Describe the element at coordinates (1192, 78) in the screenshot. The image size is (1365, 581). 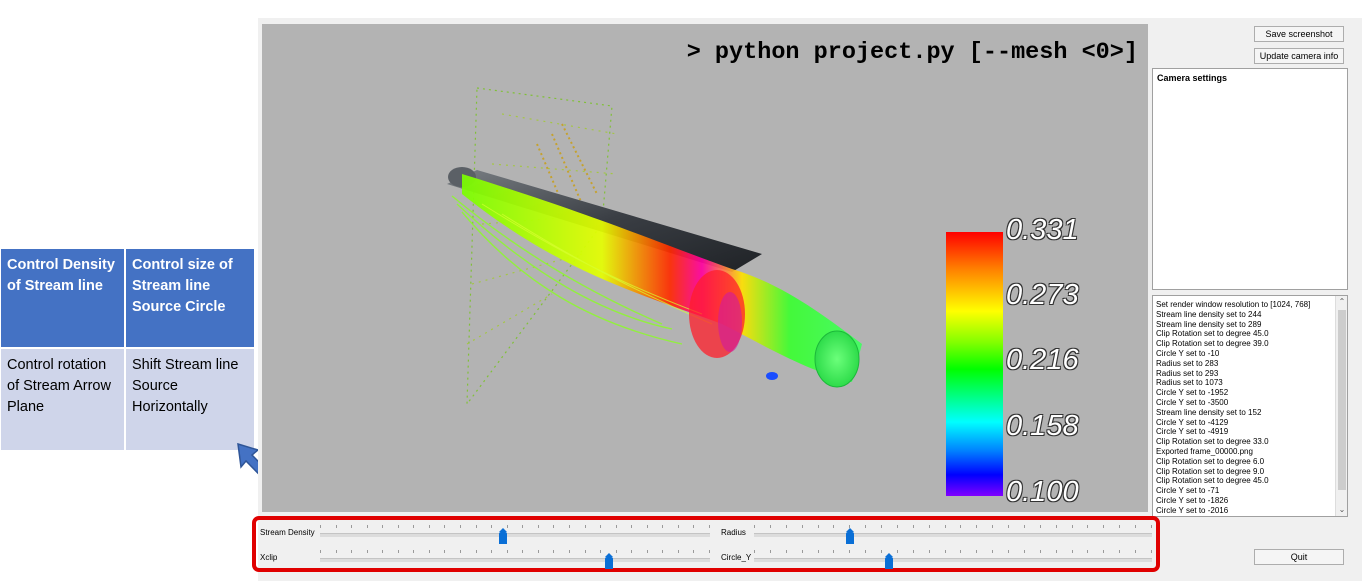
I see `camera-settings-title: Camera settings` at that location.